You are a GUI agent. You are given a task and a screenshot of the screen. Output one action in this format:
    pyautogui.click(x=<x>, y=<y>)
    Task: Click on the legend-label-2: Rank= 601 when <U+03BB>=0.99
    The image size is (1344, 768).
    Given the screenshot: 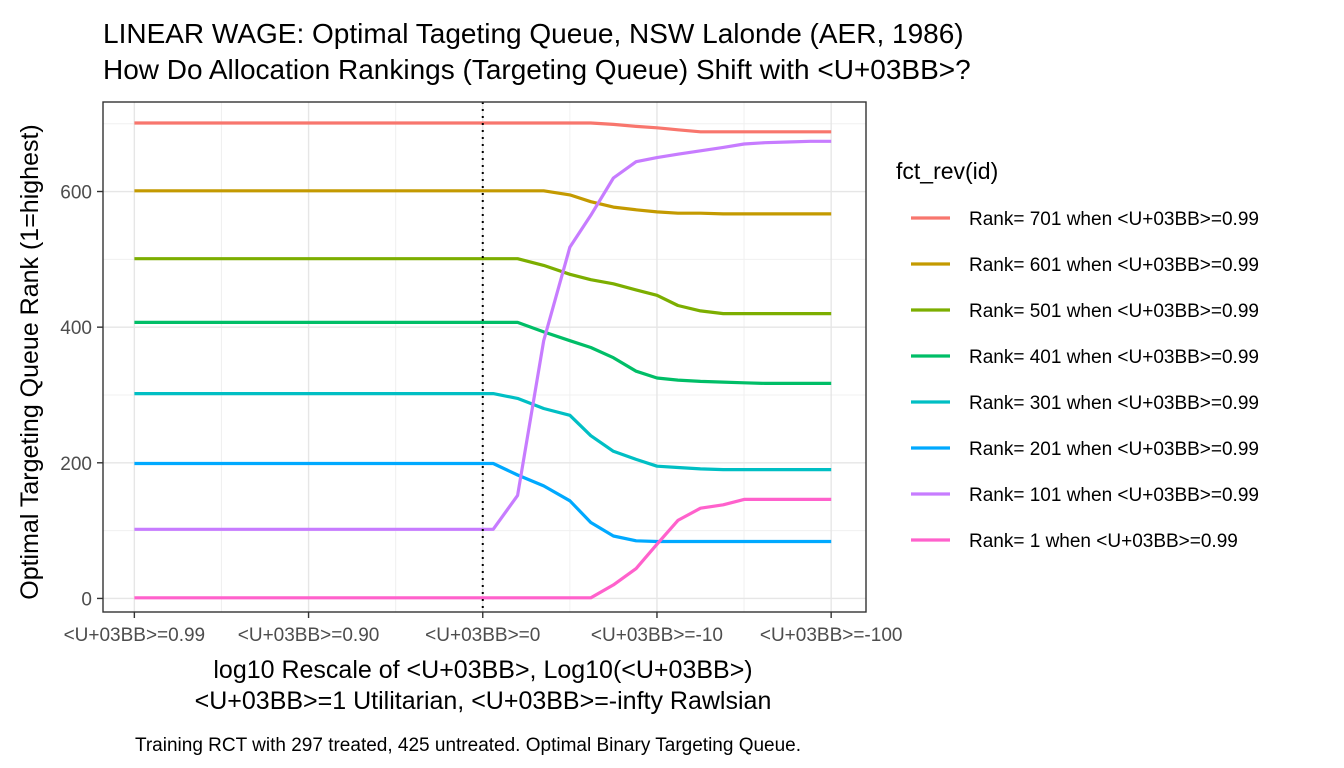 What is the action you would take?
    pyautogui.click(x=1114, y=265)
    